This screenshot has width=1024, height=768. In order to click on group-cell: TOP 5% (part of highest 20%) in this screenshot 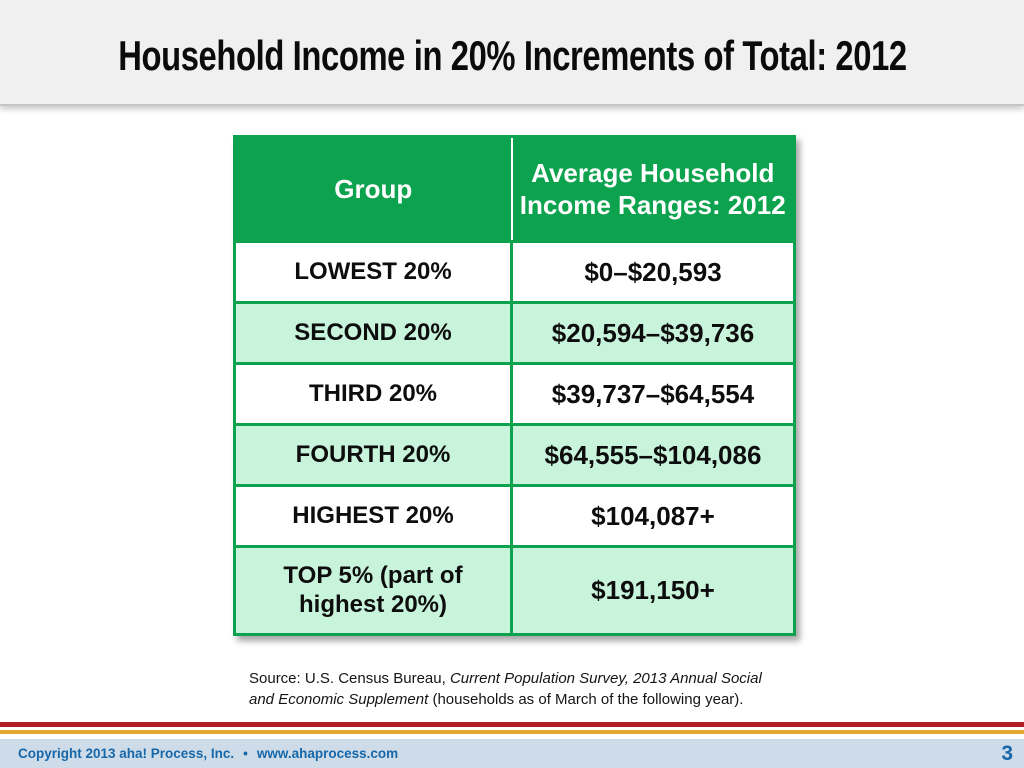, I will do `click(373, 590)`.